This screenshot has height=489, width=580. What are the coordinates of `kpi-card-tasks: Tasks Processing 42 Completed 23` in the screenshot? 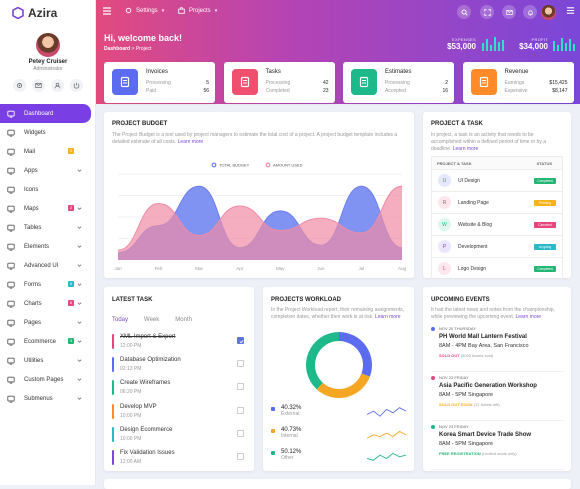 It's located at (279, 82).